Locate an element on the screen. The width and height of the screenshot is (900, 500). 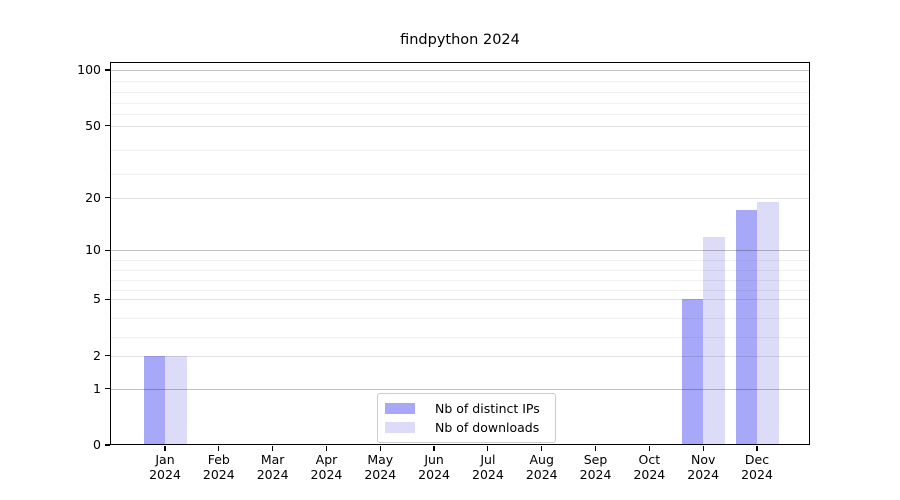
y-tick-label: 10 is located at coordinates (93, 250).